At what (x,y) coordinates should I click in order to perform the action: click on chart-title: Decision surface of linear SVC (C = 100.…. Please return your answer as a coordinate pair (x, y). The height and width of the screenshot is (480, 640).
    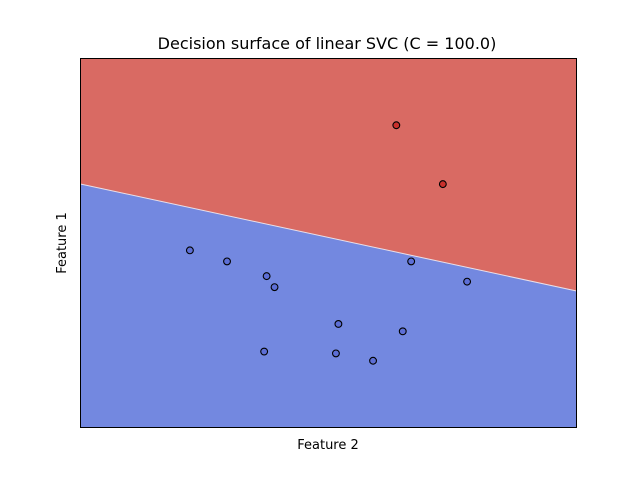
    Looking at the image, I should click on (327, 43).